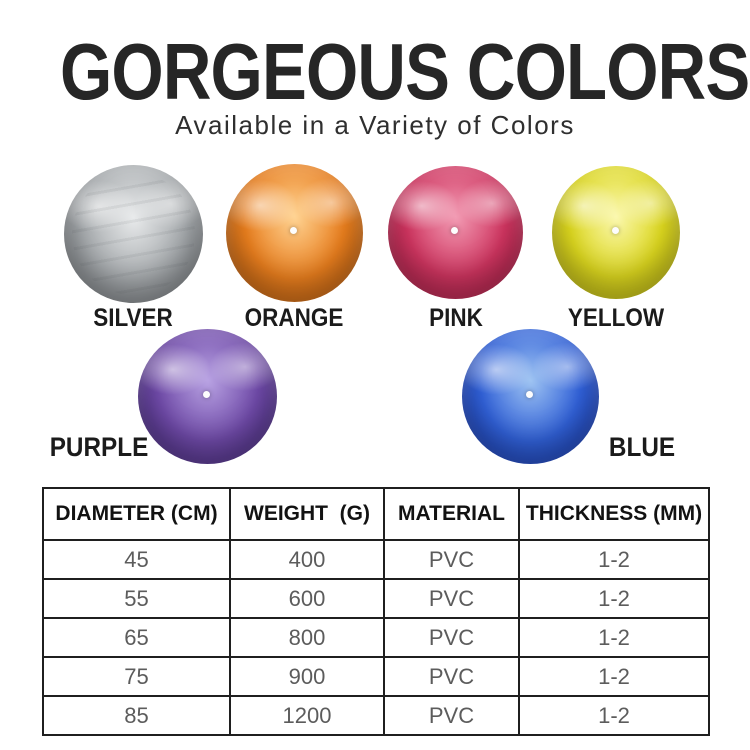 The image size is (750, 750). I want to click on table-row: 55 600 PVC 1-2, so click(376, 598).